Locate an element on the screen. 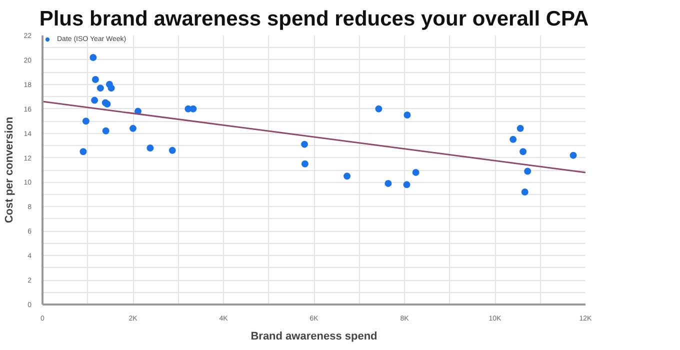 The width and height of the screenshot is (680, 350). y-axis-title: Cost per conversion is located at coordinates (10, 170).